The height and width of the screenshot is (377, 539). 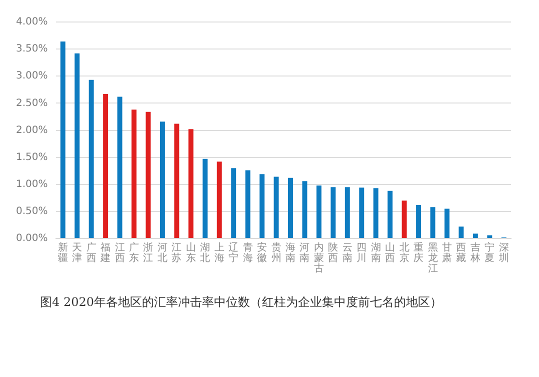 I want to click on x-tick-label: 深圳, so click(x=503, y=252).